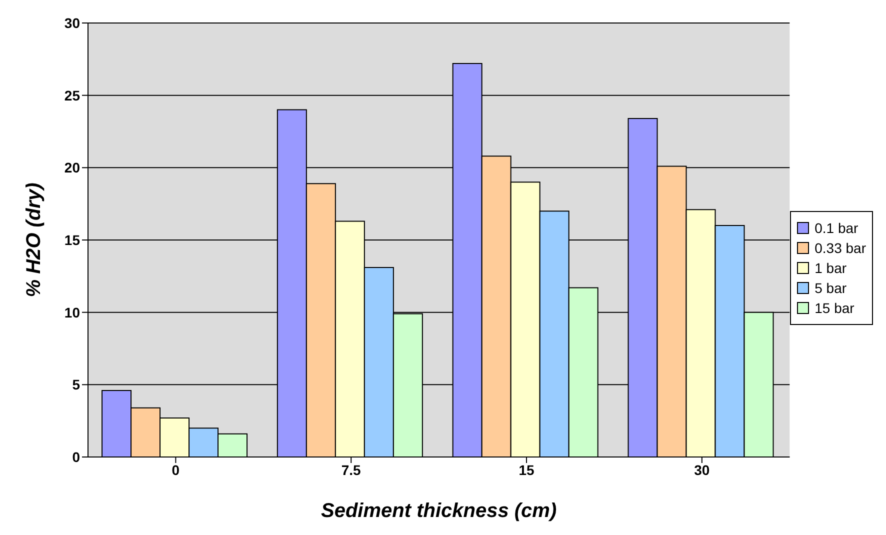  I want to click on legend-label: 1 bar, so click(830, 268).